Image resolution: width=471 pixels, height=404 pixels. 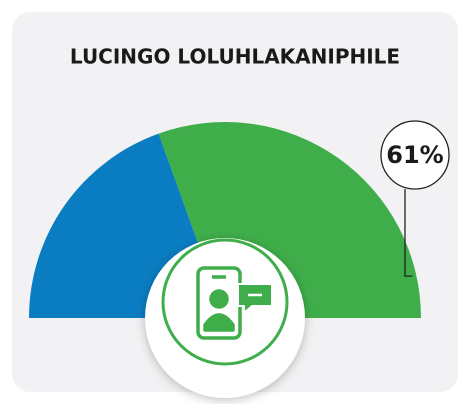 I want to click on label-bubble, so click(x=415, y=155).